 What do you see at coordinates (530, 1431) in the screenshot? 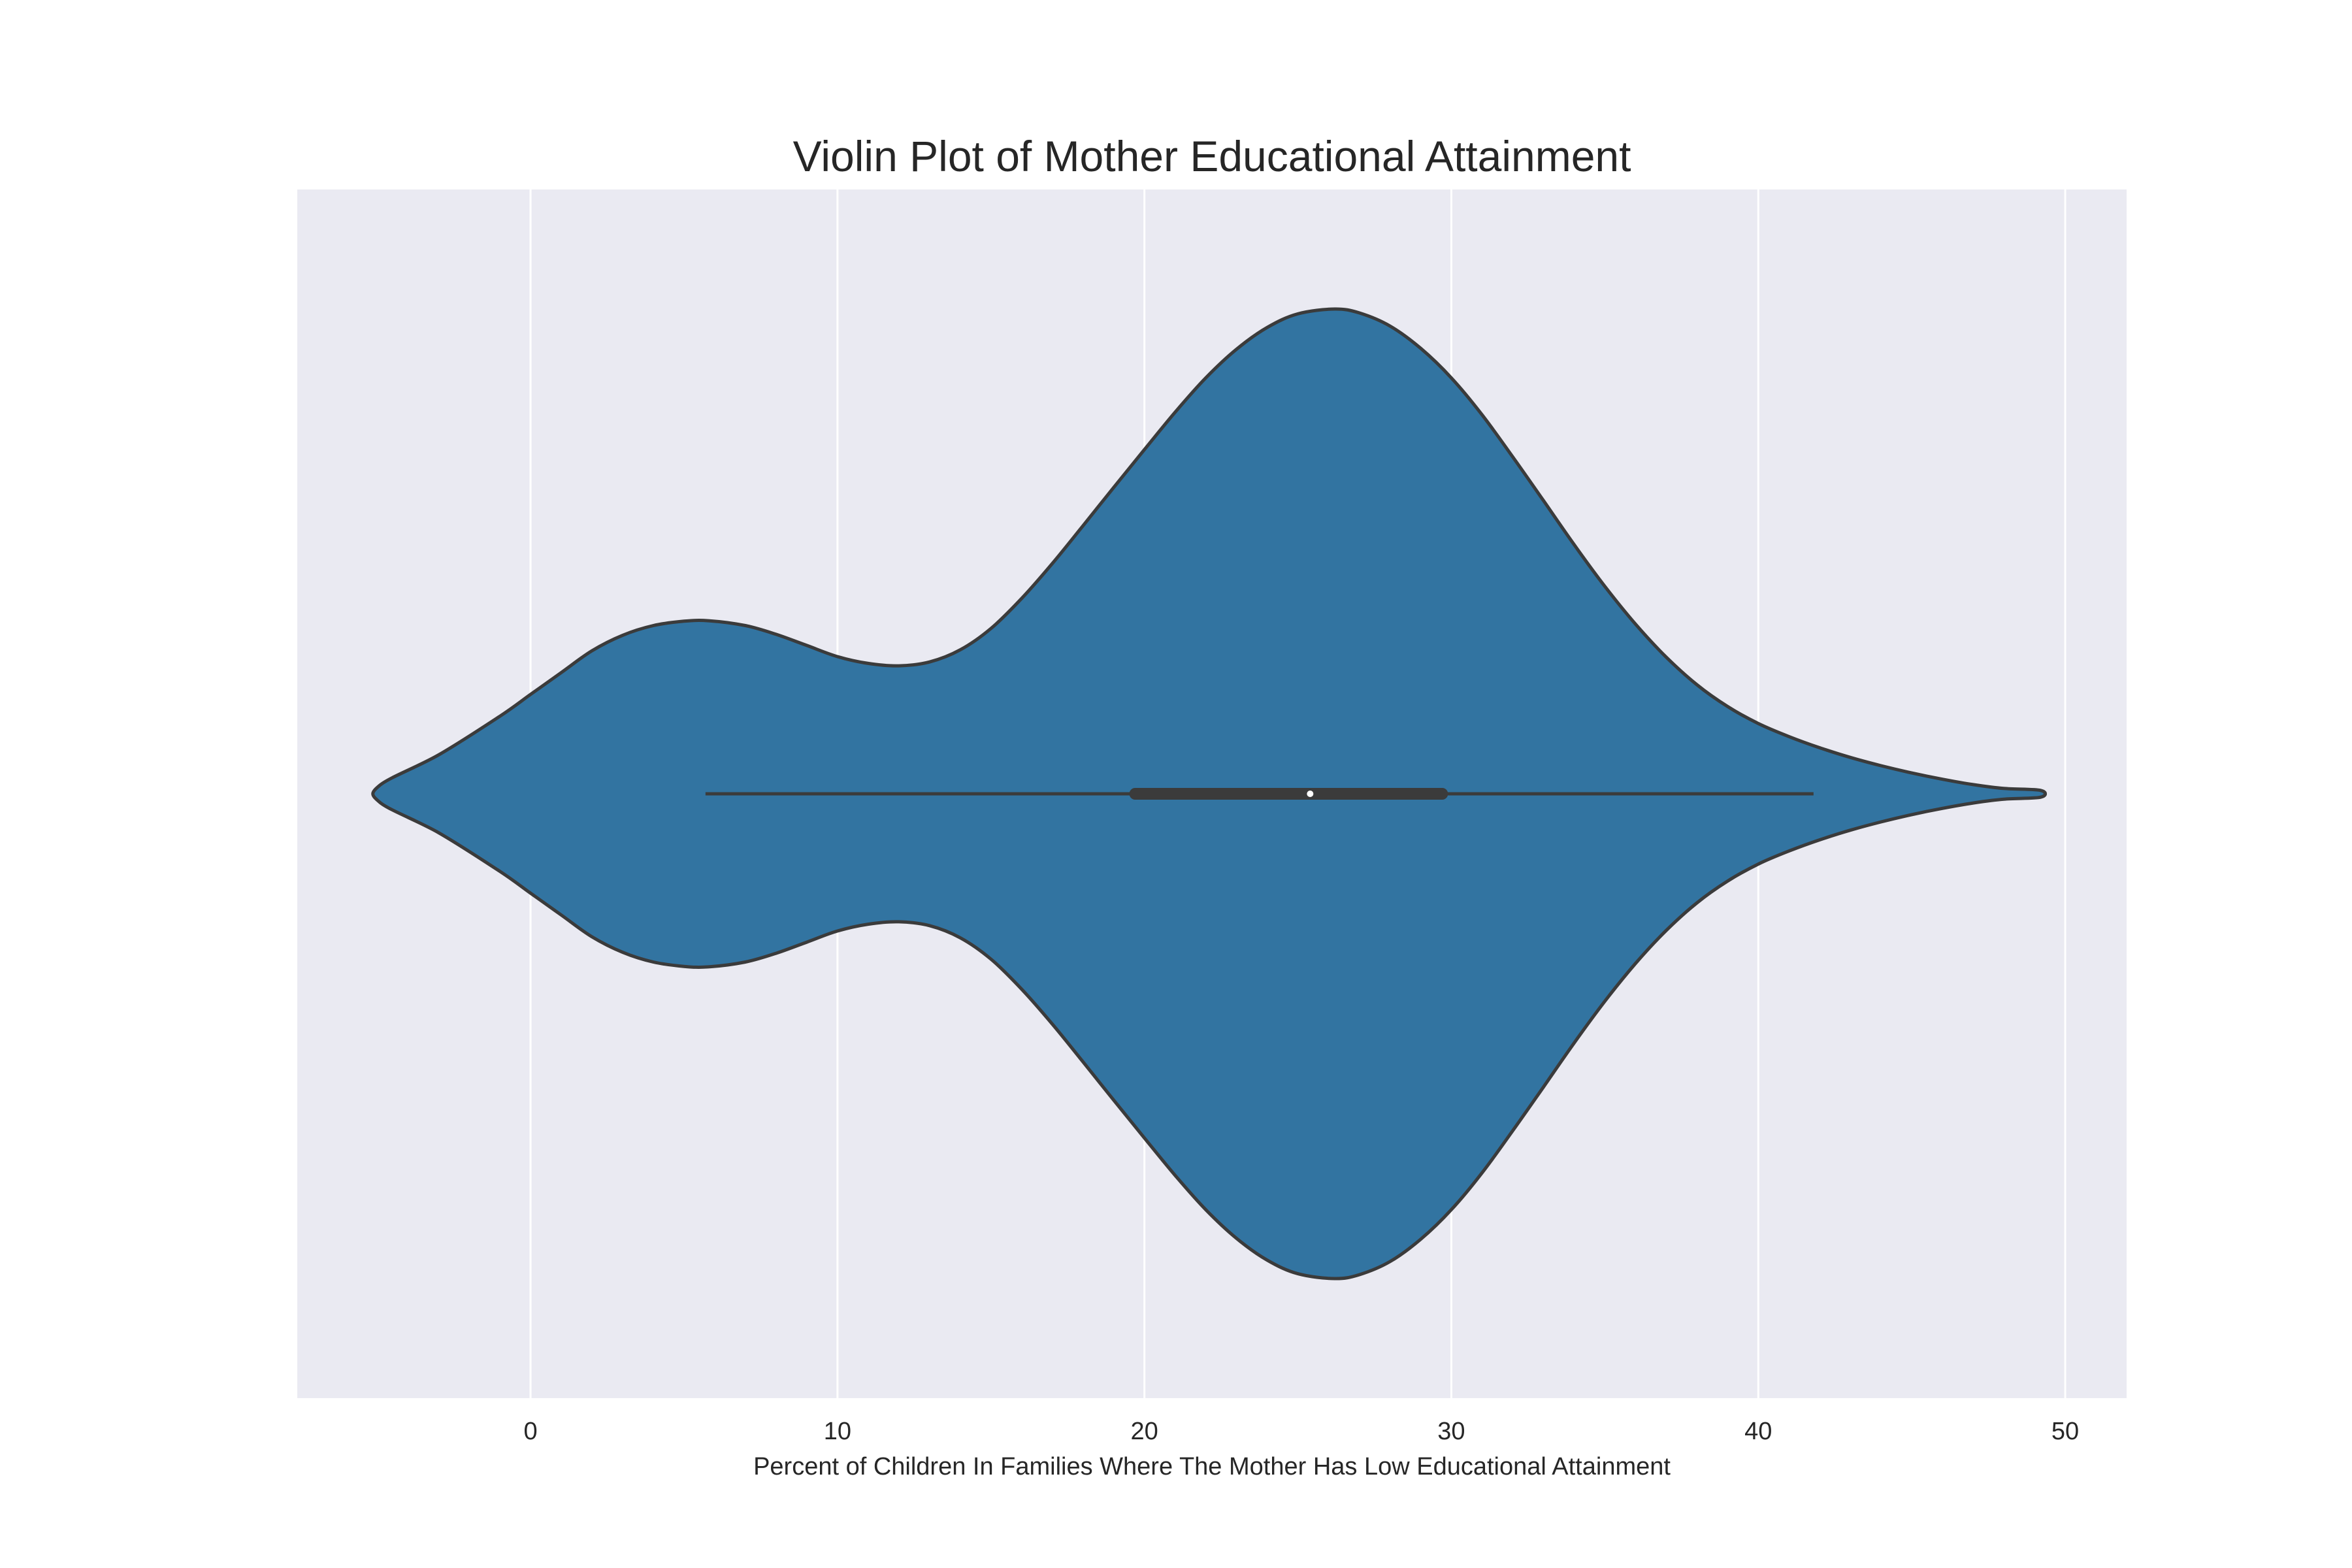
I see `x-tick-label-0: 0` at bounding box center [530, 1431].